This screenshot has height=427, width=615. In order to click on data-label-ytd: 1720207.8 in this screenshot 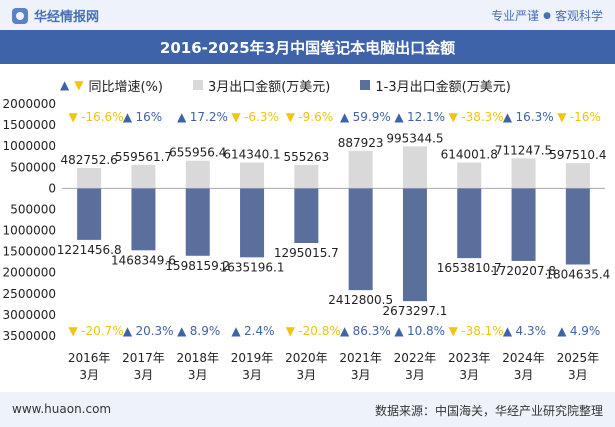, I will do `click(523, 271)`.